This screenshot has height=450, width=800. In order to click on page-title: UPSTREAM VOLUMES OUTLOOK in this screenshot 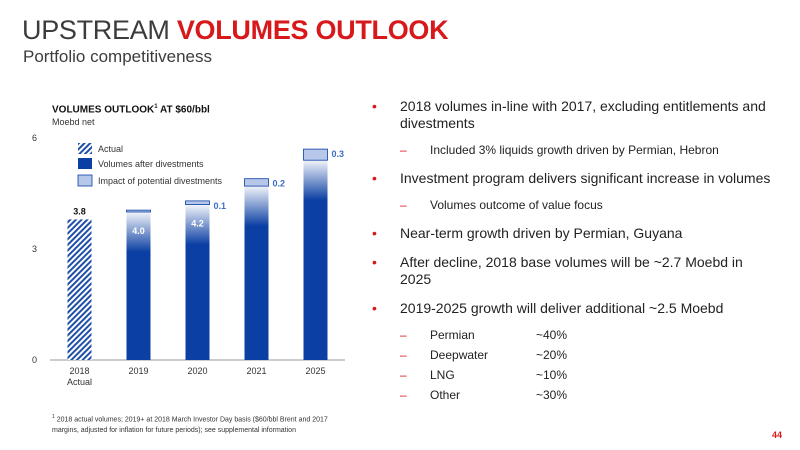, I will do `click(235, 30)`.